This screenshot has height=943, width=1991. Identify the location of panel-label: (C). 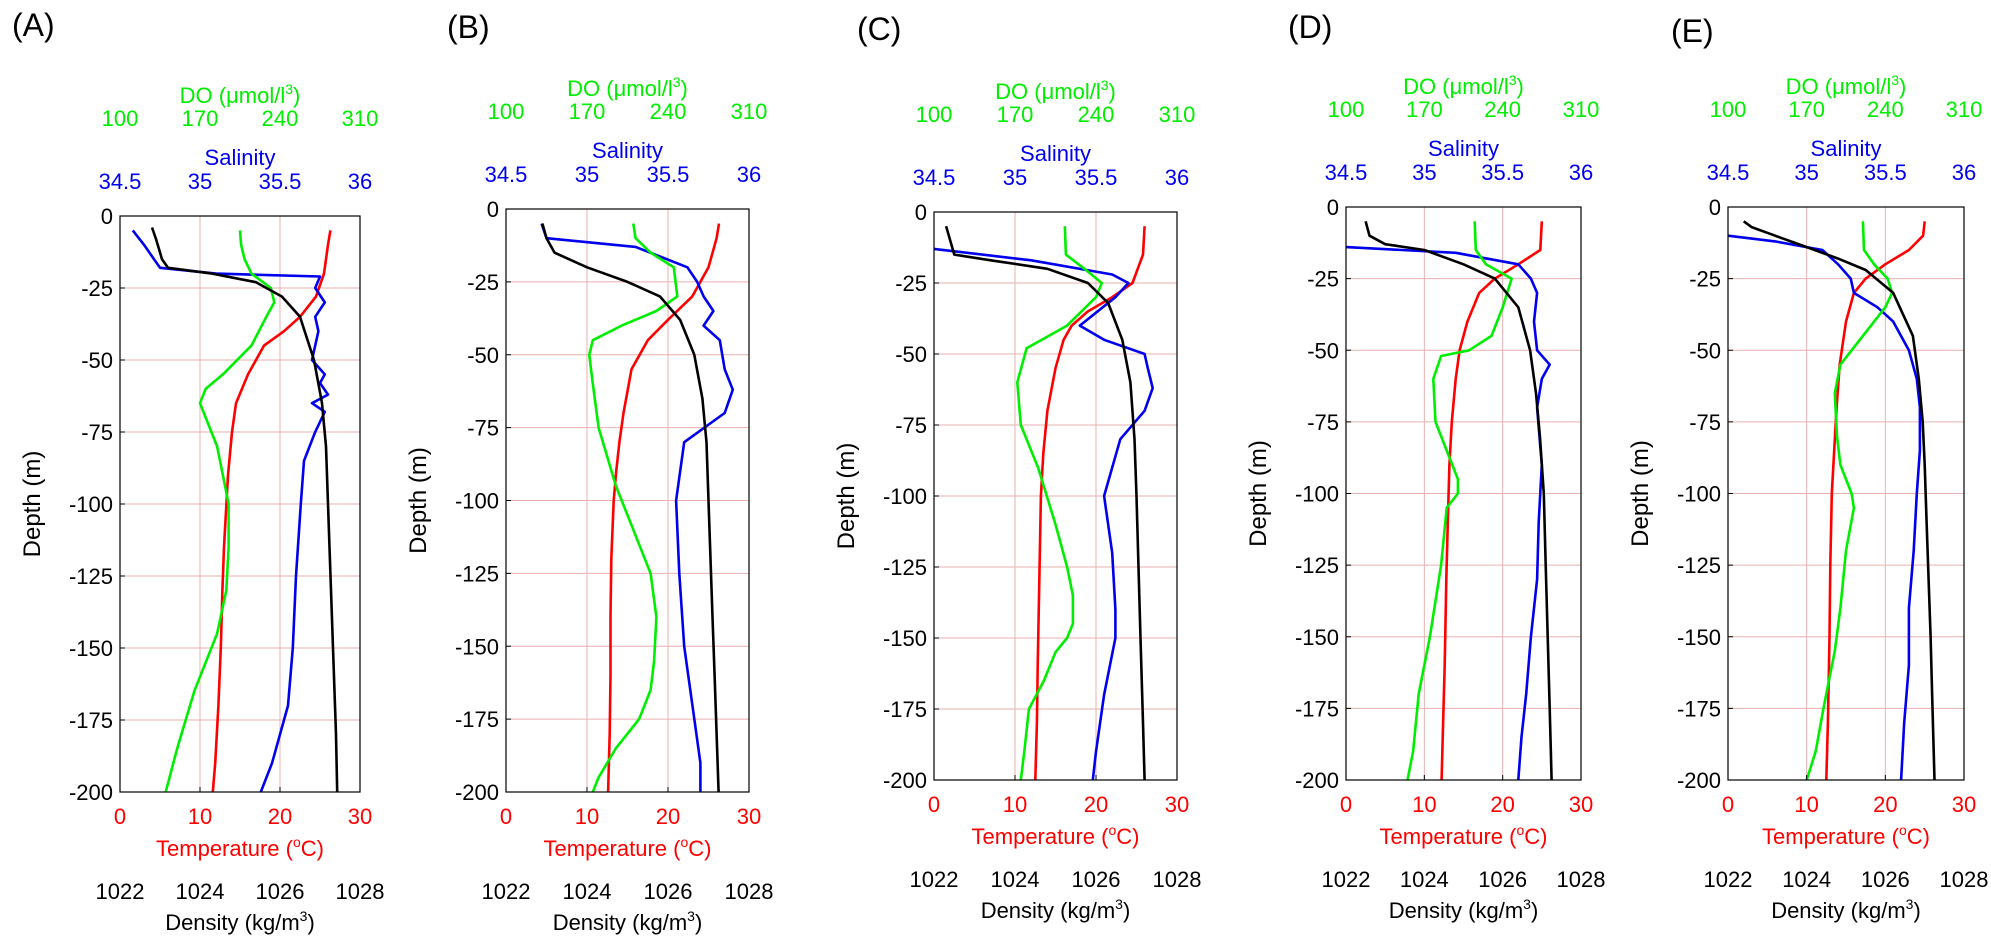
(879, 29).